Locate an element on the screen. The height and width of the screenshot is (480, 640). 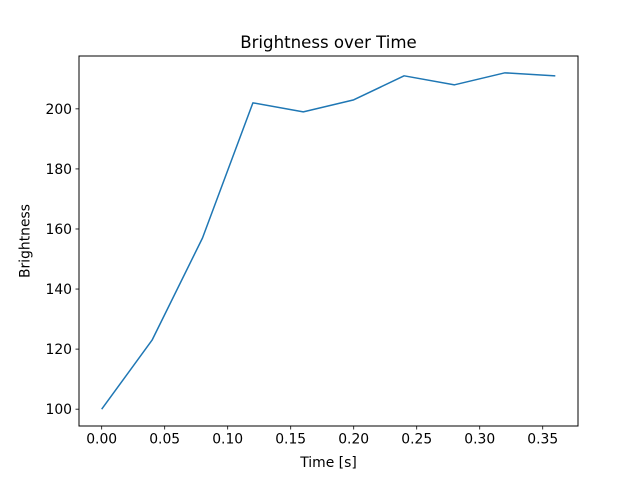
y-tick-label: 120 is located at coordinates (58, 350).